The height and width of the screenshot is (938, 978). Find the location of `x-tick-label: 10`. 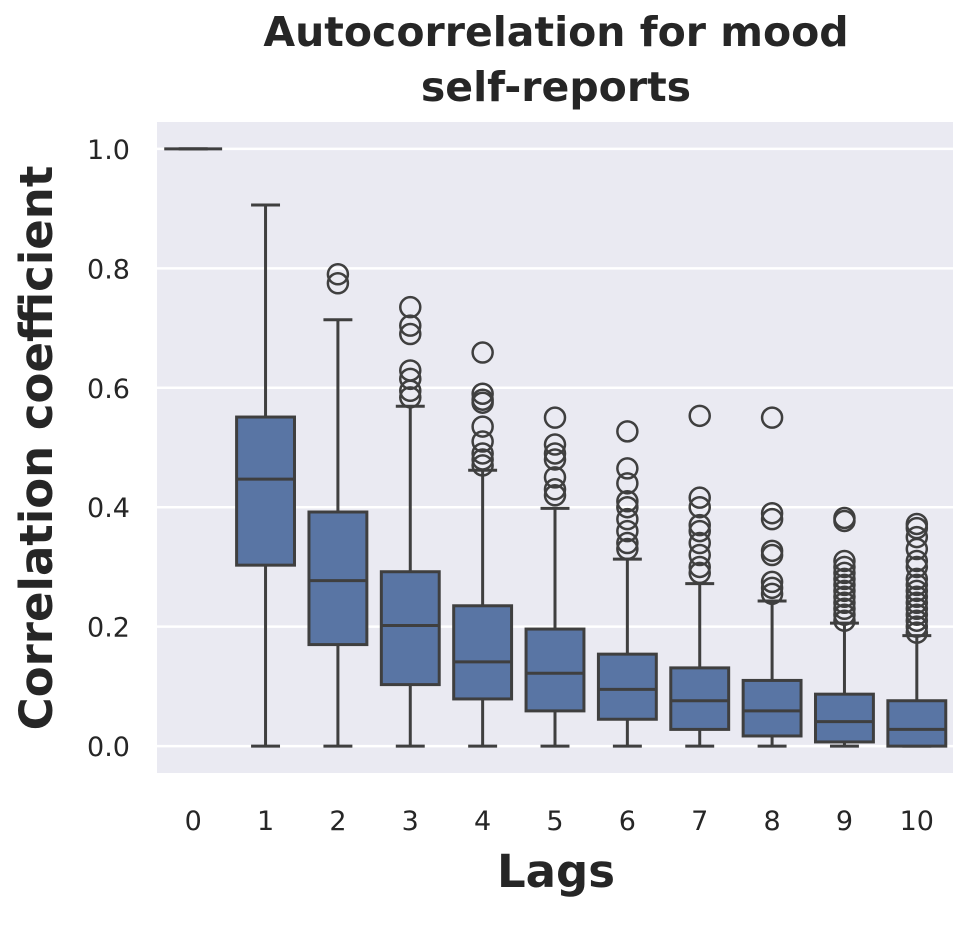

x-tick-label: 10 is located at coordinates (917, 821).